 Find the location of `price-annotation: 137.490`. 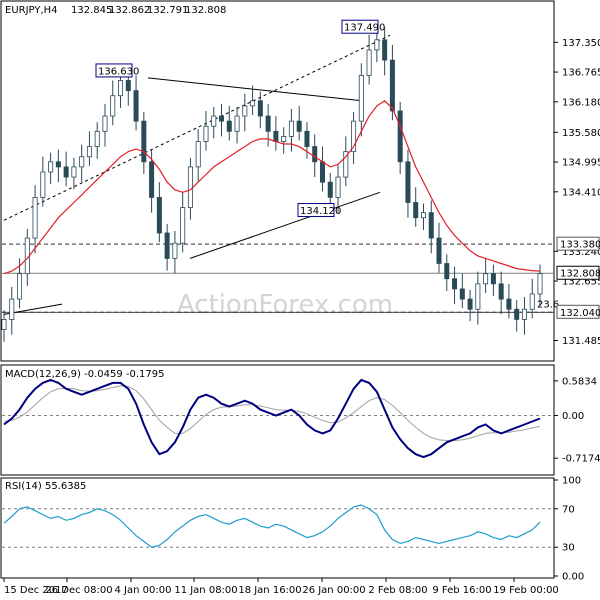

price-annotation: 137.490 is located at coordinates (363, 26).